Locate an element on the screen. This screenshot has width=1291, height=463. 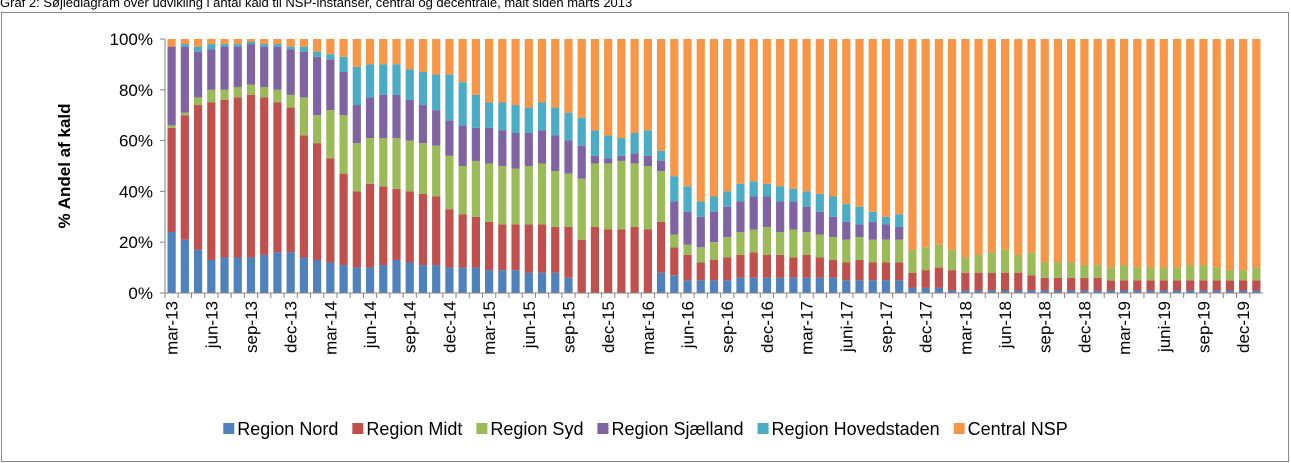
legend-item: Region Midt is located at coordinates (407, 429).